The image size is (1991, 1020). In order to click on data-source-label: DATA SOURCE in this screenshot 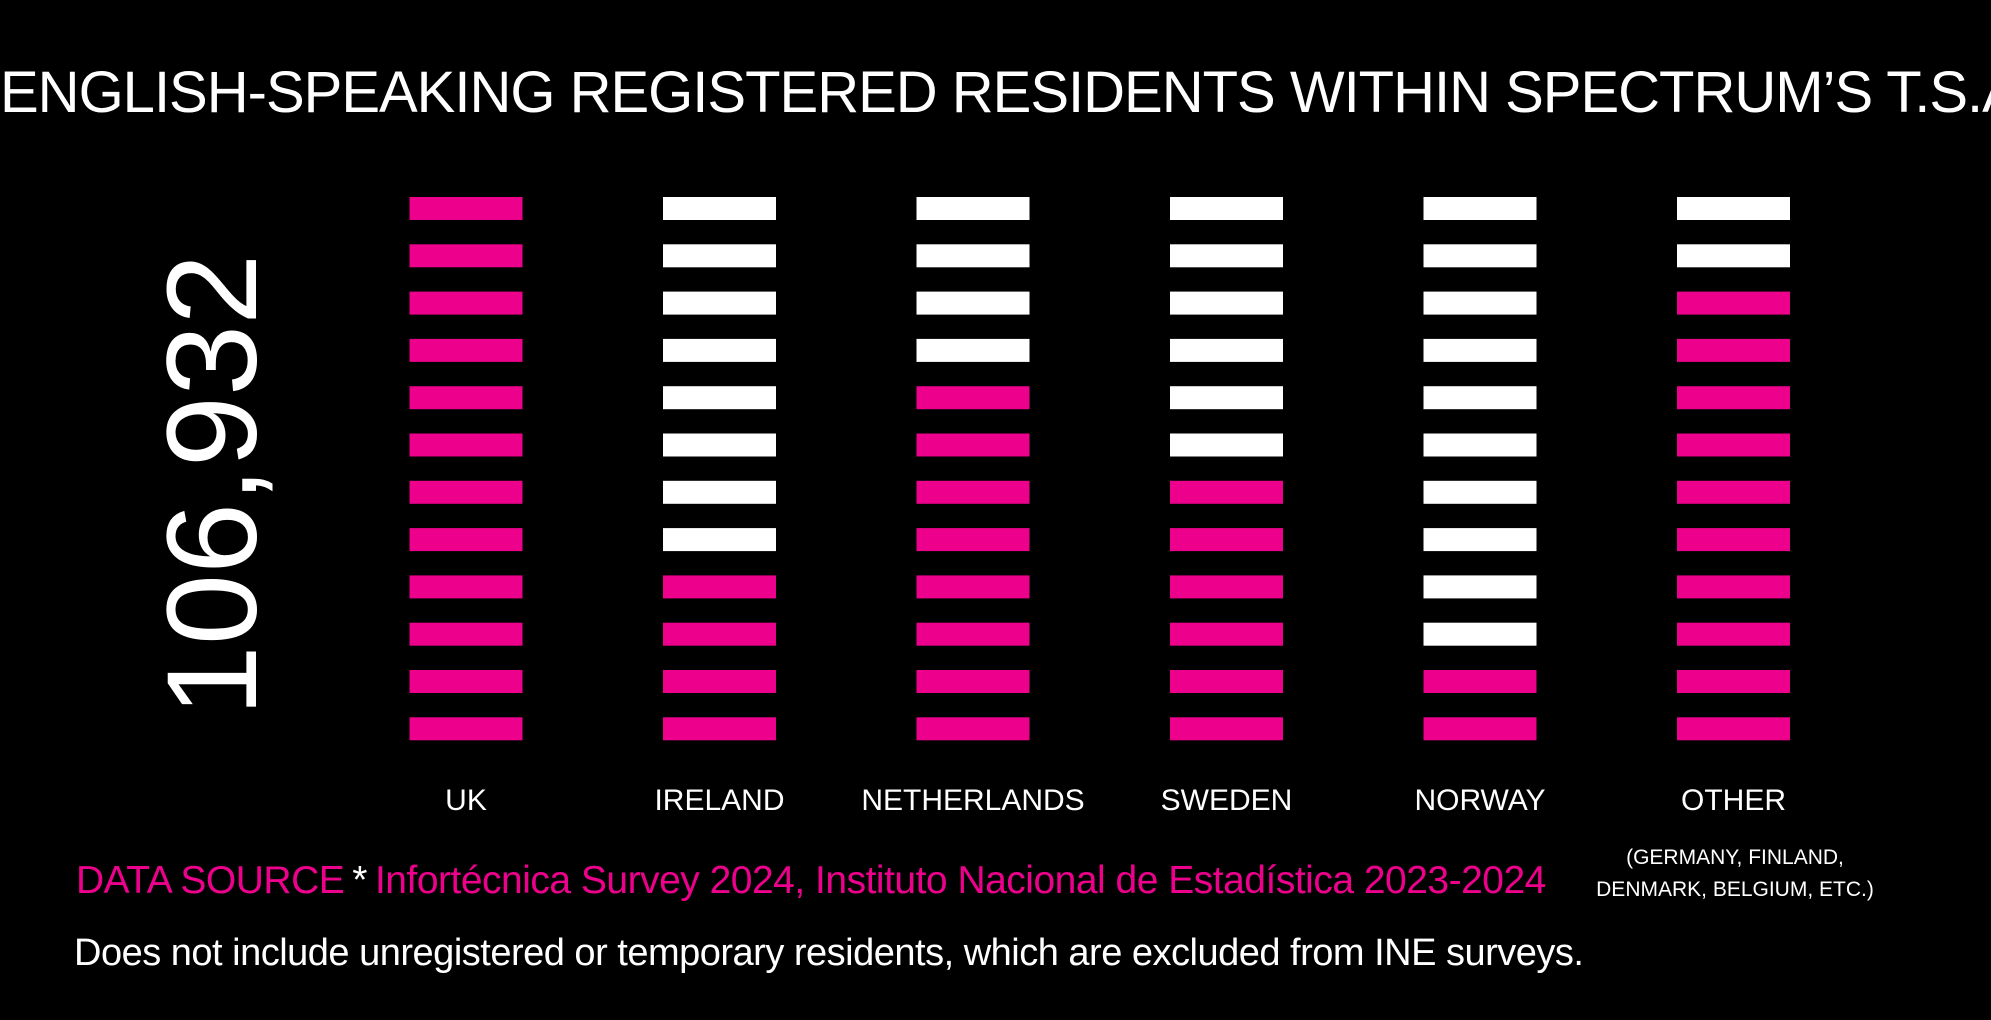, I will do `click(210, 880)`.